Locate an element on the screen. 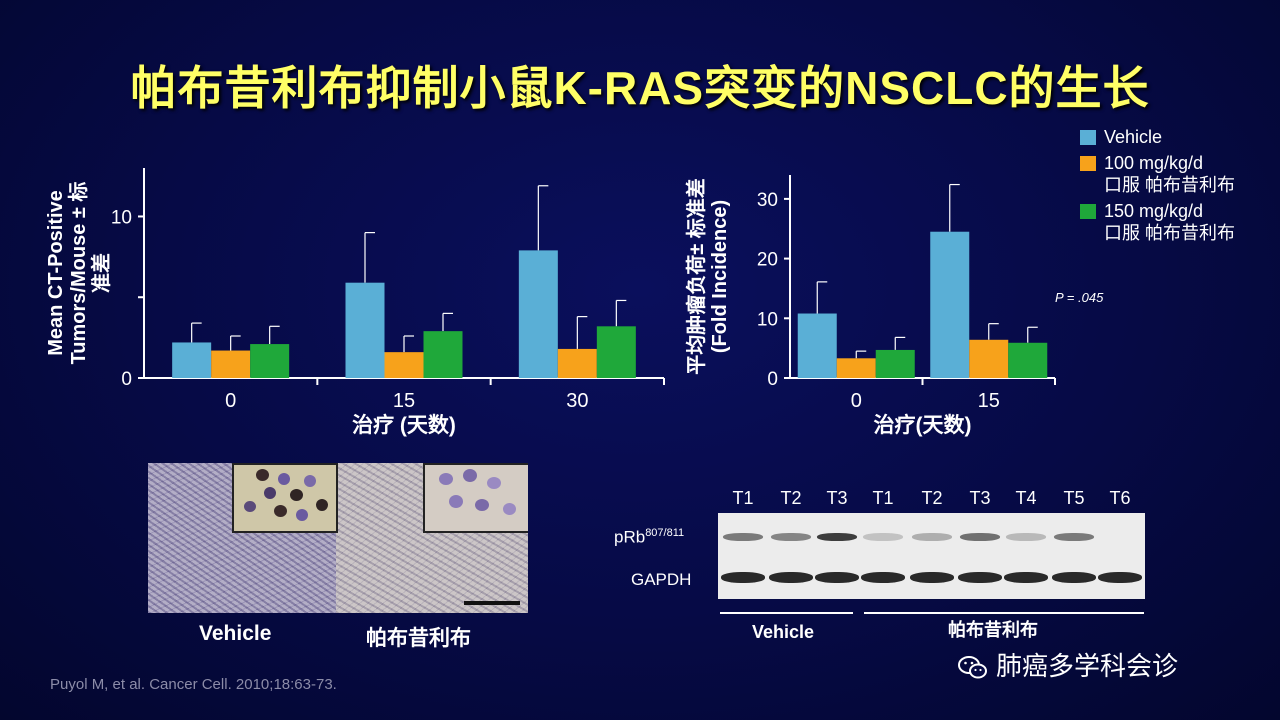  legend-item-vehicle: Vehicle is located at coordinates (1157, 137).